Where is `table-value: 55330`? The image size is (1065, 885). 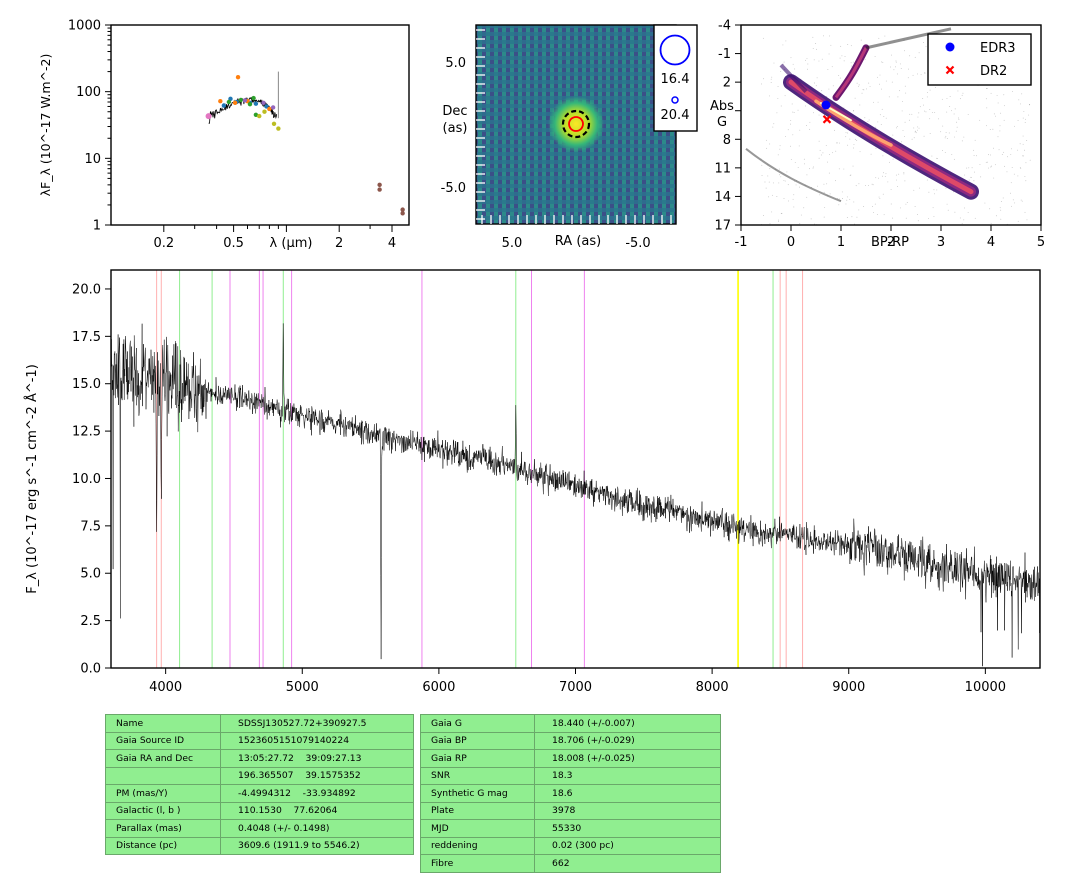 table-value: 55330 is located at coordinates (627, 828).